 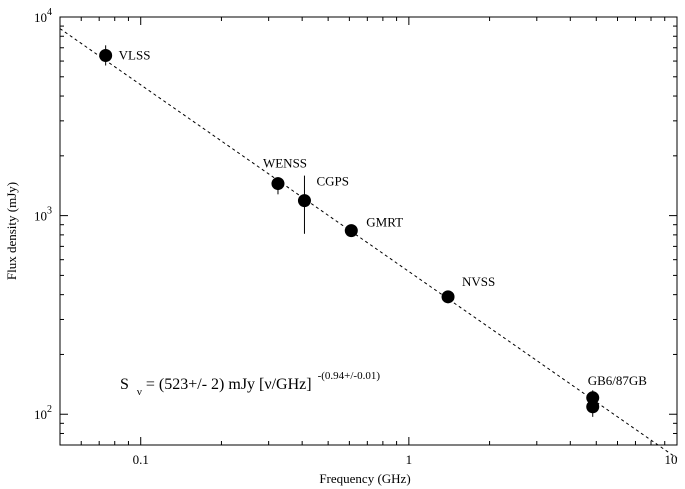 I want to click on fit-equation-symbol: S, so click(x=124, y=384).